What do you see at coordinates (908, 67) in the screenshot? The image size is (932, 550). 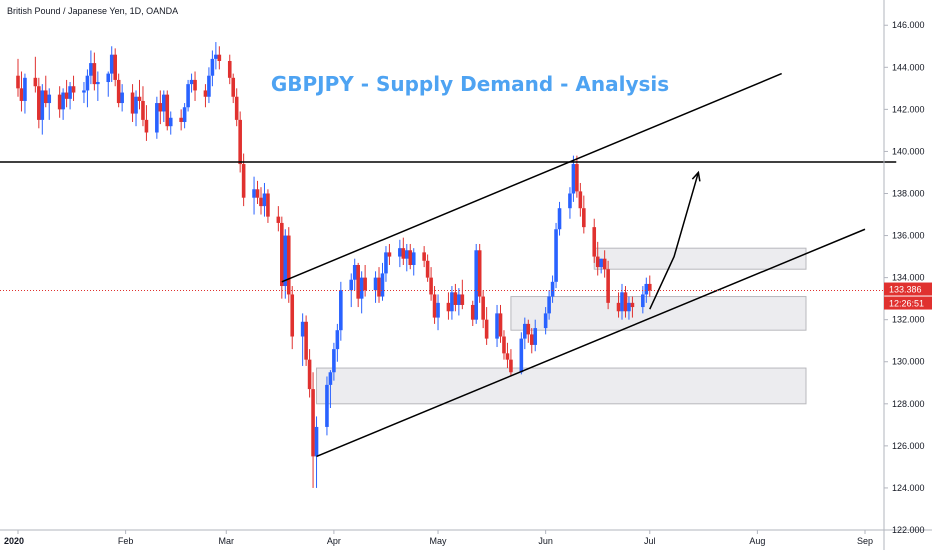 I see `price-tick-label: 144.000` at bounding box center [908, 67].